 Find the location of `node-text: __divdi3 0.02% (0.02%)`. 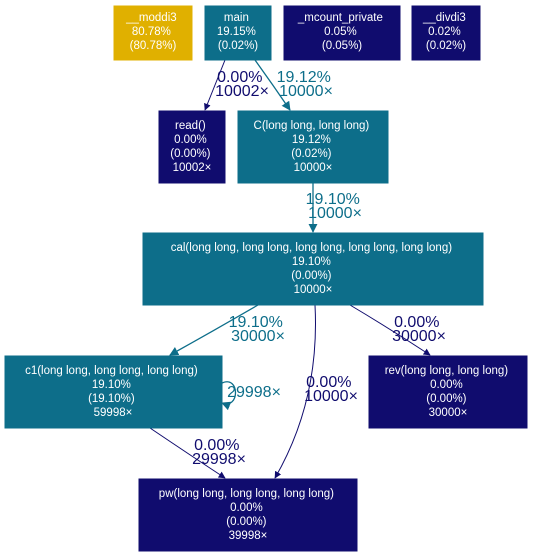

node-text: __divdi3 0.02% (0.02%) is located at coordinates (445, 32).